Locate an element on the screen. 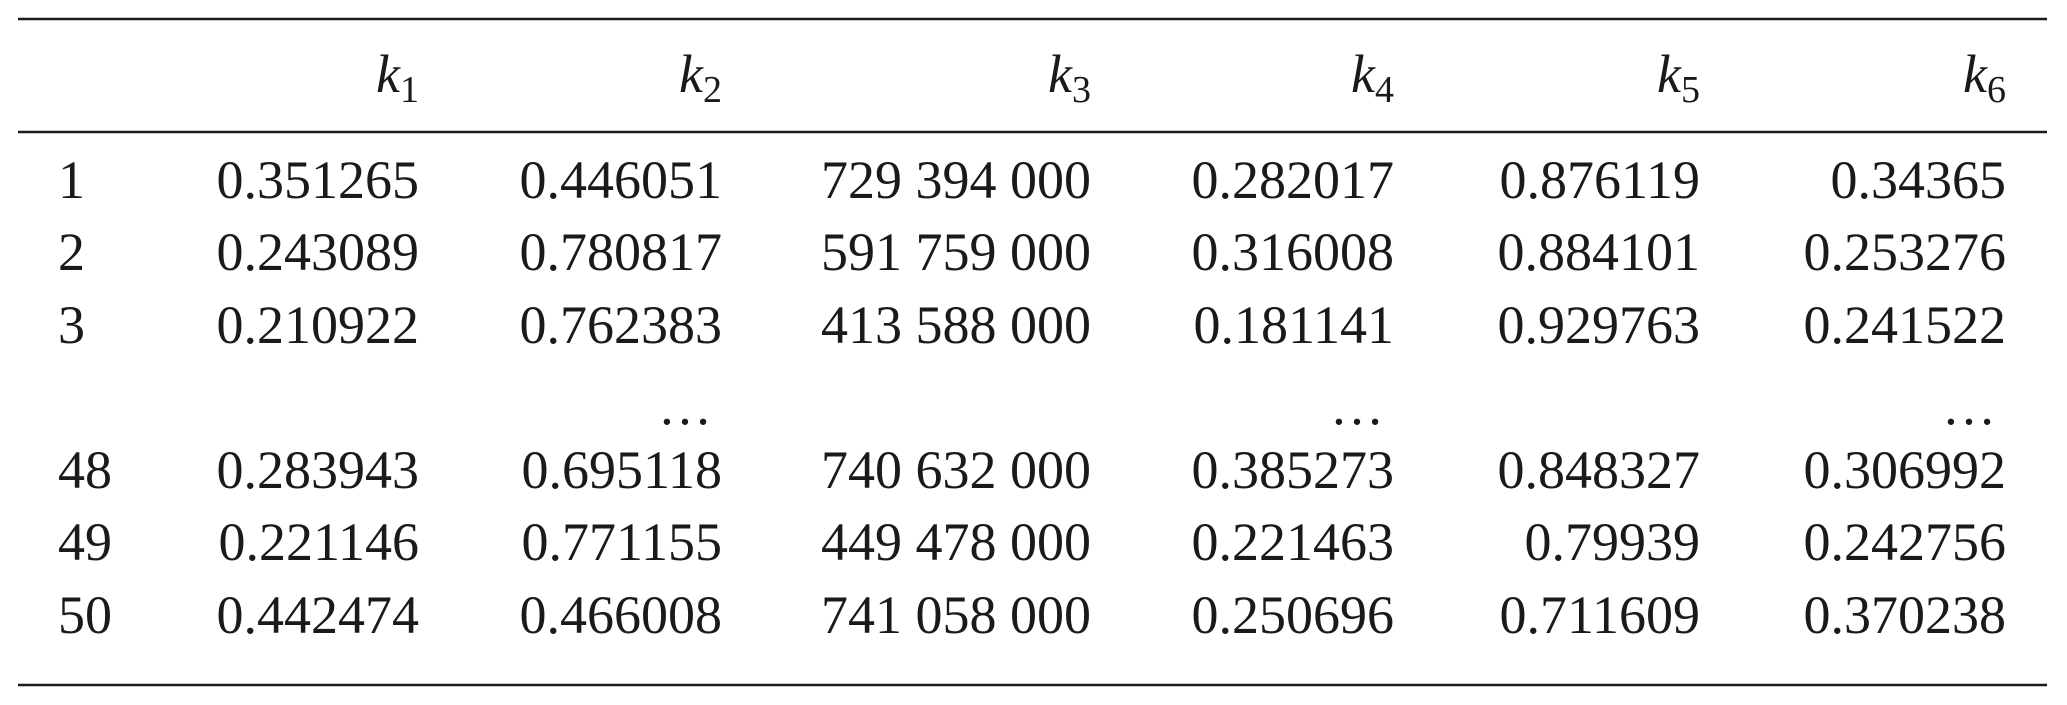 Image resolution: width=2067 pixels, height=705 pixels. cell-value: 0.442474 is located at coordinates (318, 615).